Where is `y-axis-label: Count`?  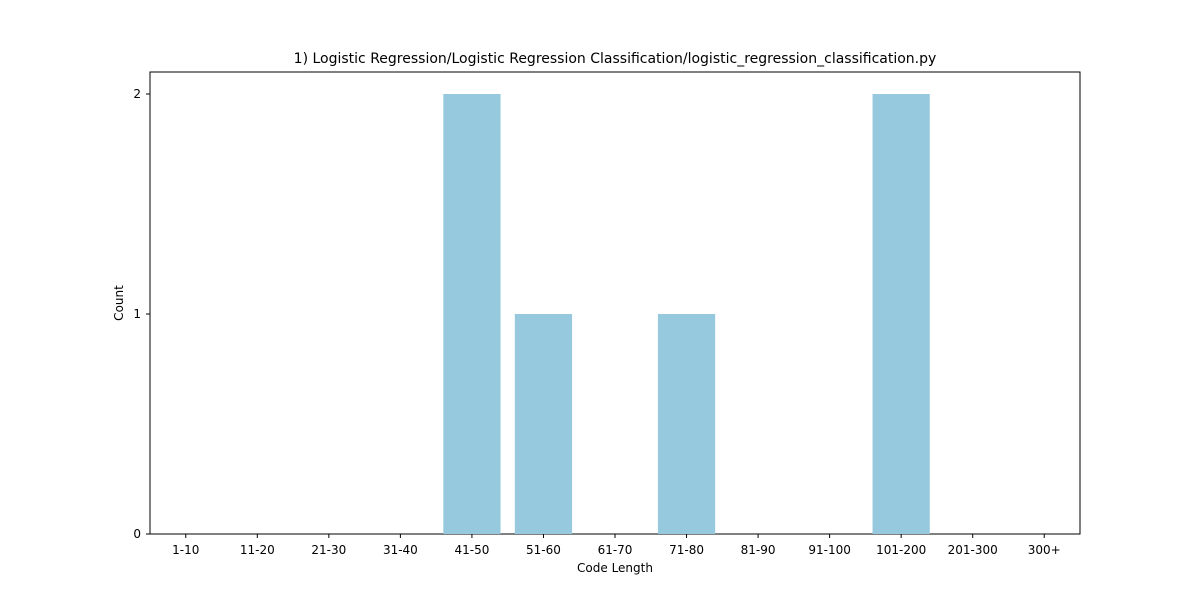 y-axis-label: Count is located at coordinates (119, 303).